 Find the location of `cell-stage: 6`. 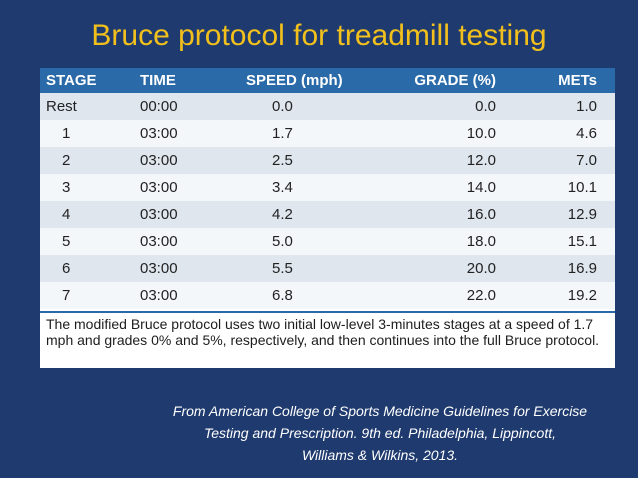

cell-stage: 6 is located at coordinates (66, 268).